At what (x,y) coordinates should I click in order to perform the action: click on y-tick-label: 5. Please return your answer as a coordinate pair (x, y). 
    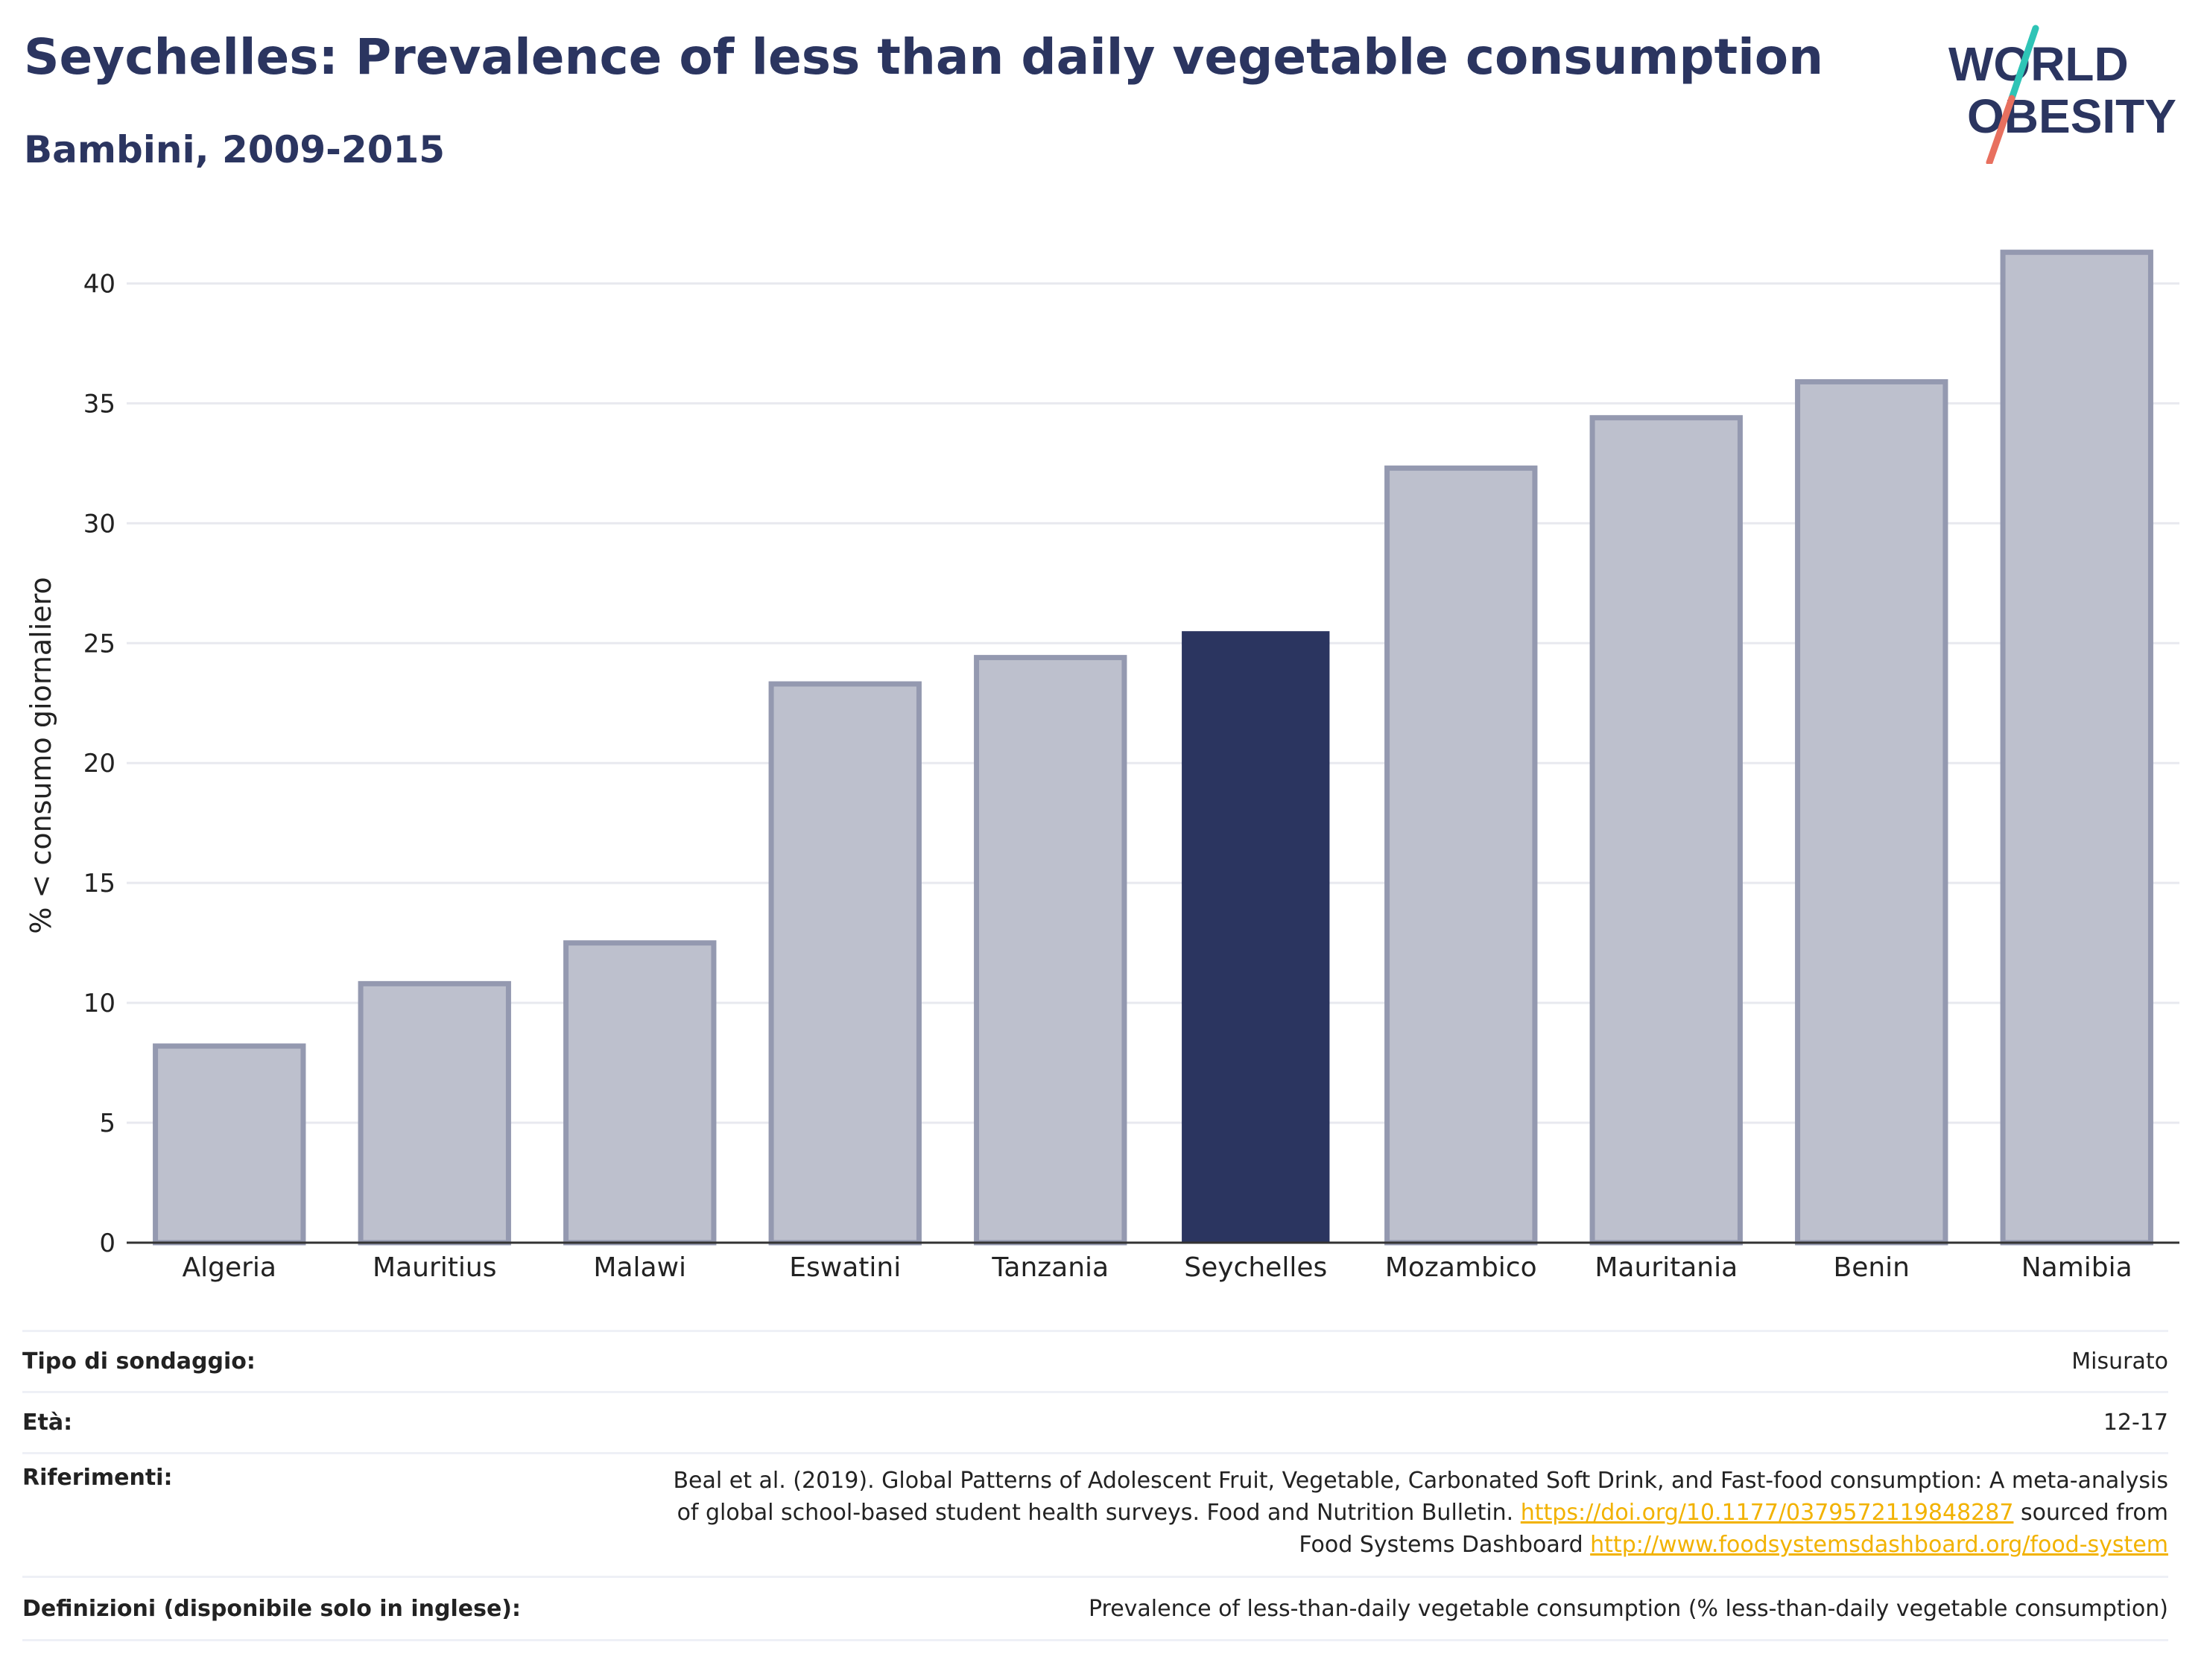
    Looking at the image, I should click on (107, 1123).